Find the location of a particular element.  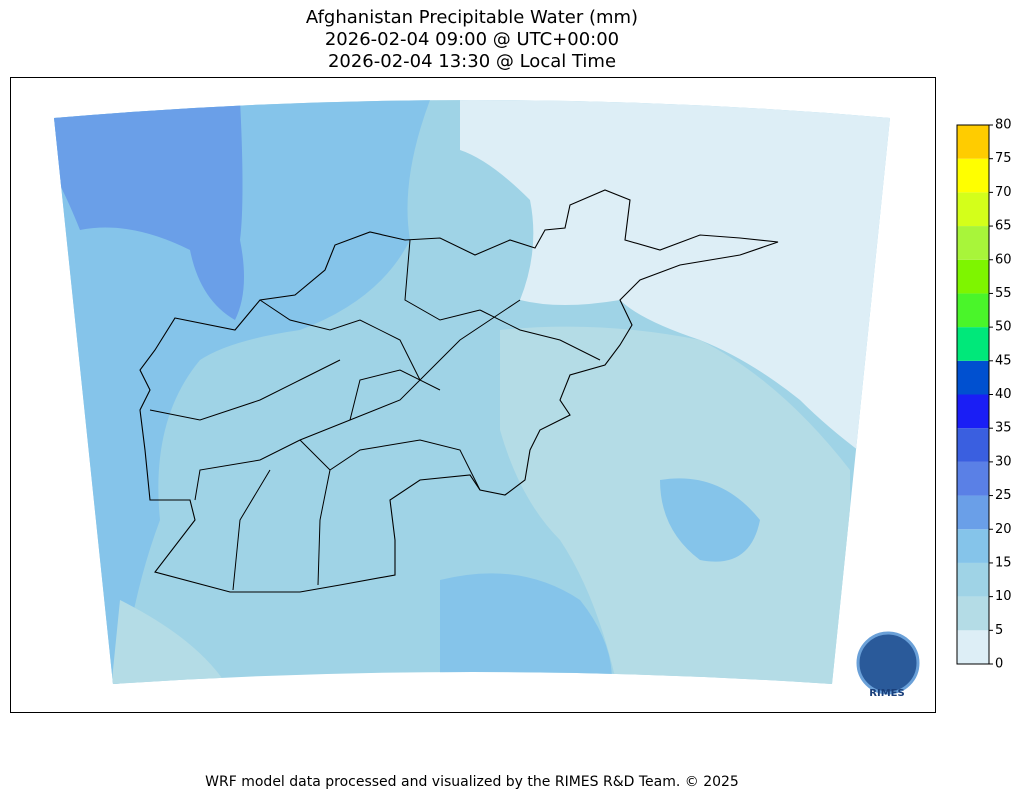

title-line: 2026-02-04 13:30 @ Local Time is located at coordinates (472, 61).